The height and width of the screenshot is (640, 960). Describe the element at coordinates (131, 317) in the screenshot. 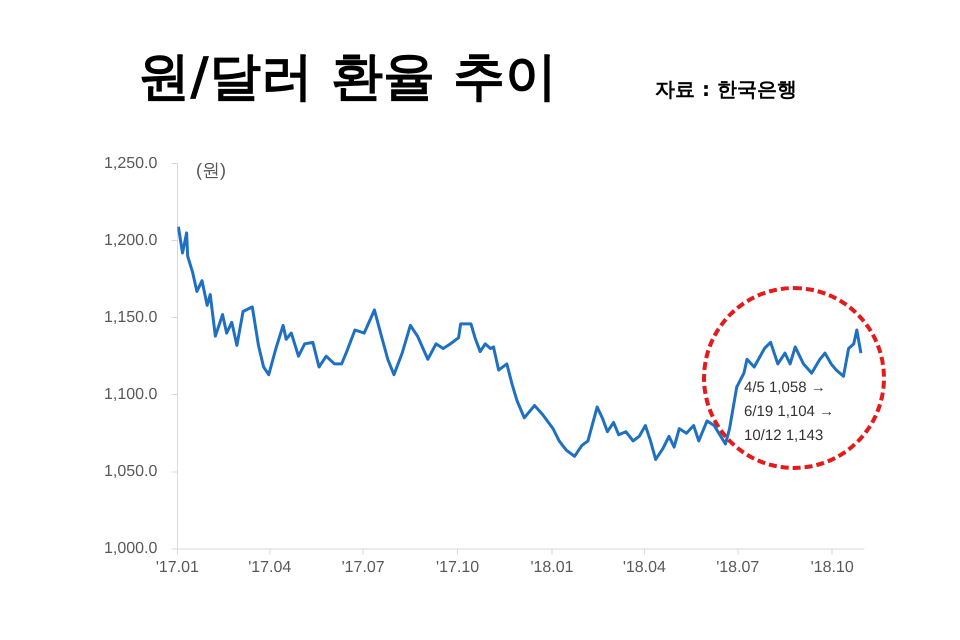

I see `y-tick-label: 1,150.0` at that location.